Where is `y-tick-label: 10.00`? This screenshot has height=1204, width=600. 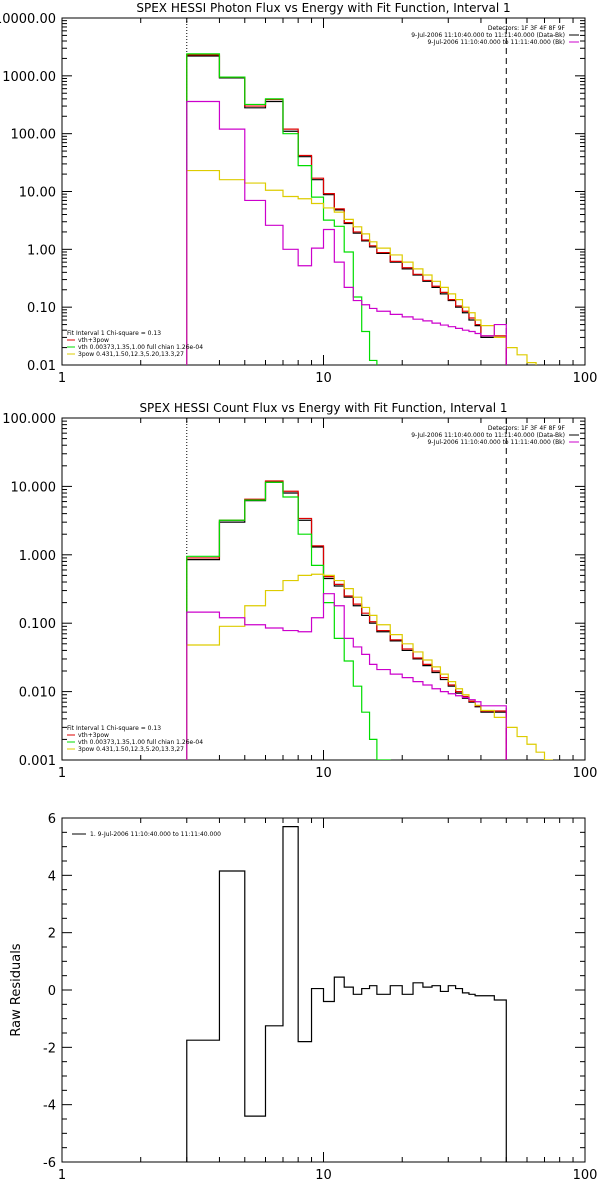 y-tick-label: 10.00 is located at coordinates (37, 193).